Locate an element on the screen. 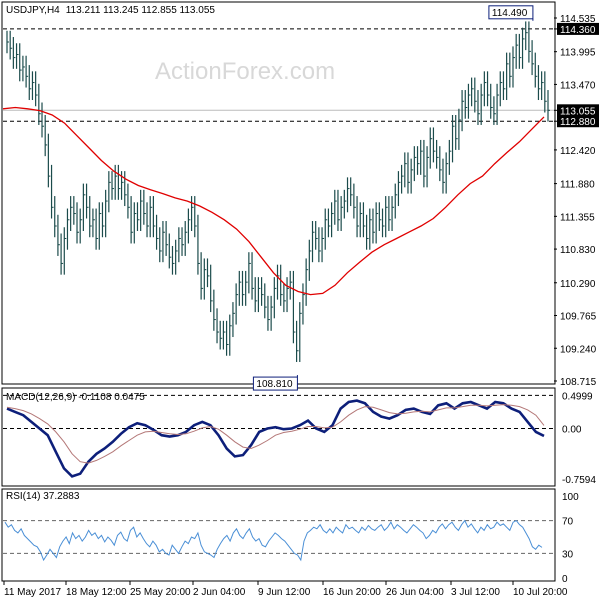  rsi-line is located at coordinates (273, 540).